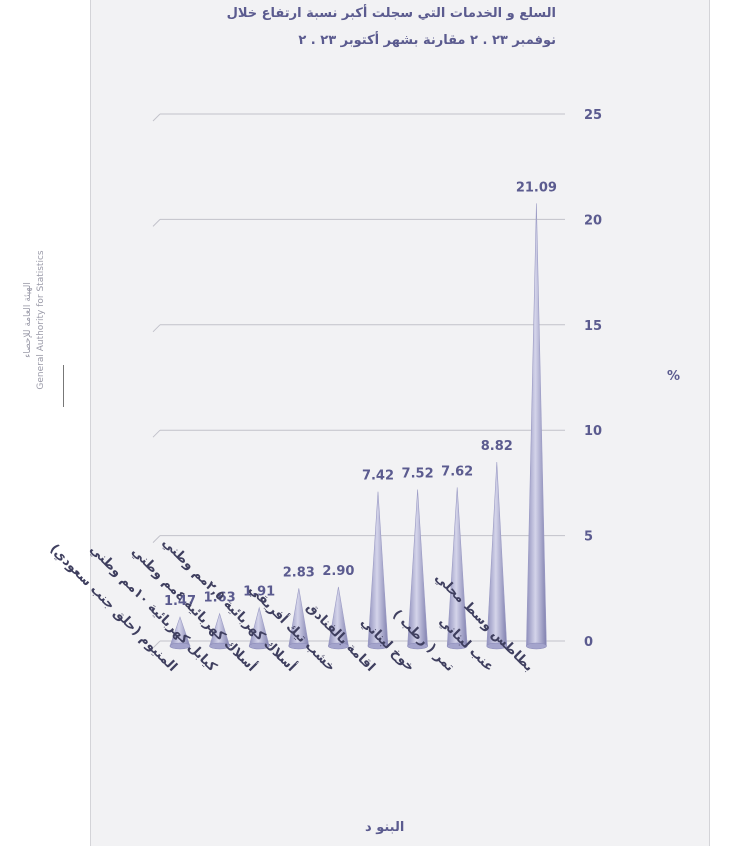  I want to click on data-label: 7.62, so click(457, 471).